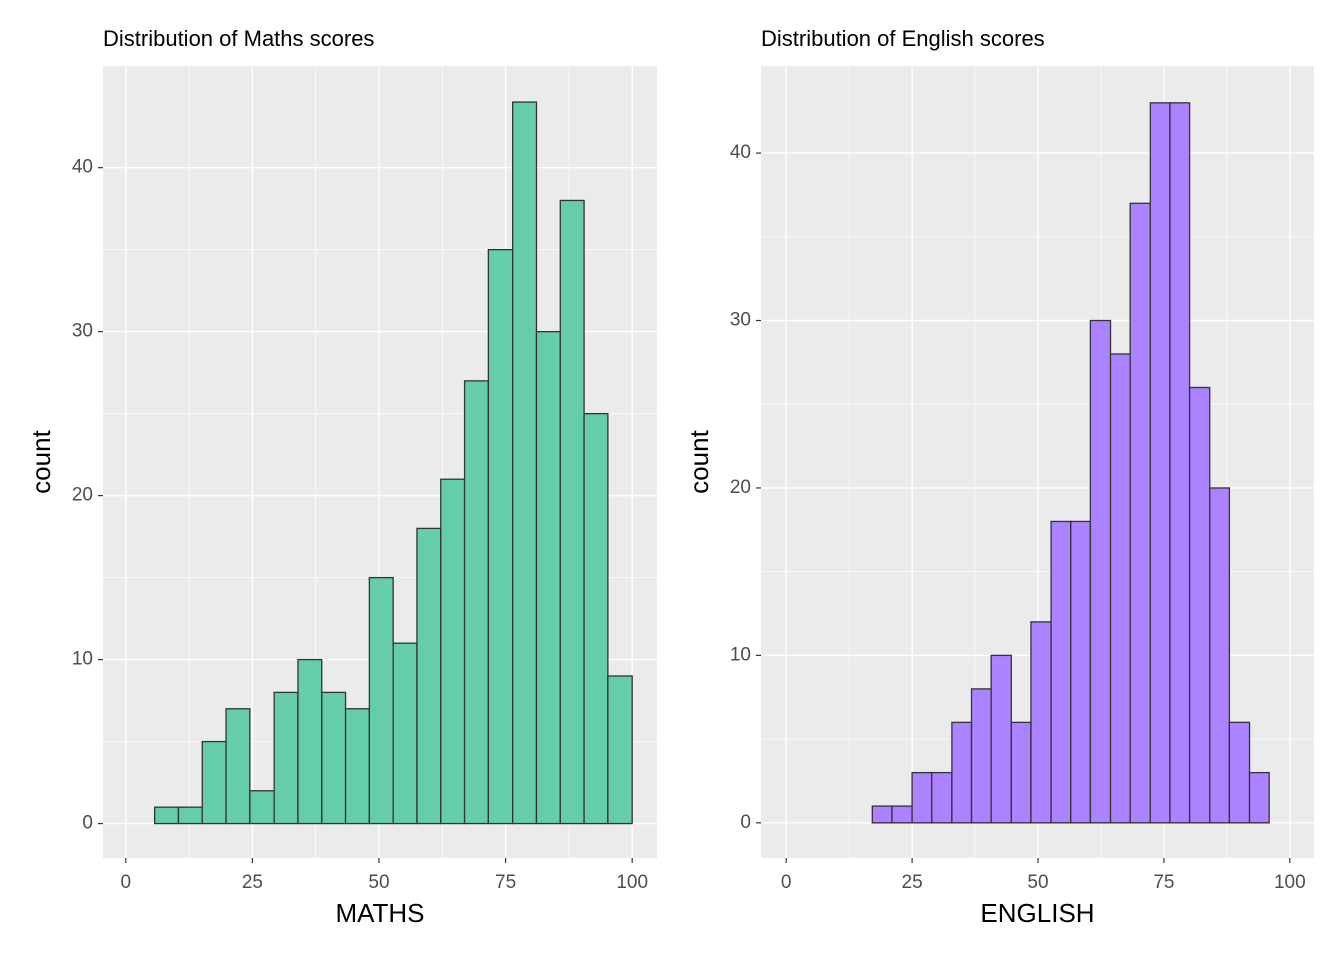  What do you see at coordinates (1037, 913) in the screenshot?
I see `x-axis-label: ENGLISH` at bounding box center [1037, 913].